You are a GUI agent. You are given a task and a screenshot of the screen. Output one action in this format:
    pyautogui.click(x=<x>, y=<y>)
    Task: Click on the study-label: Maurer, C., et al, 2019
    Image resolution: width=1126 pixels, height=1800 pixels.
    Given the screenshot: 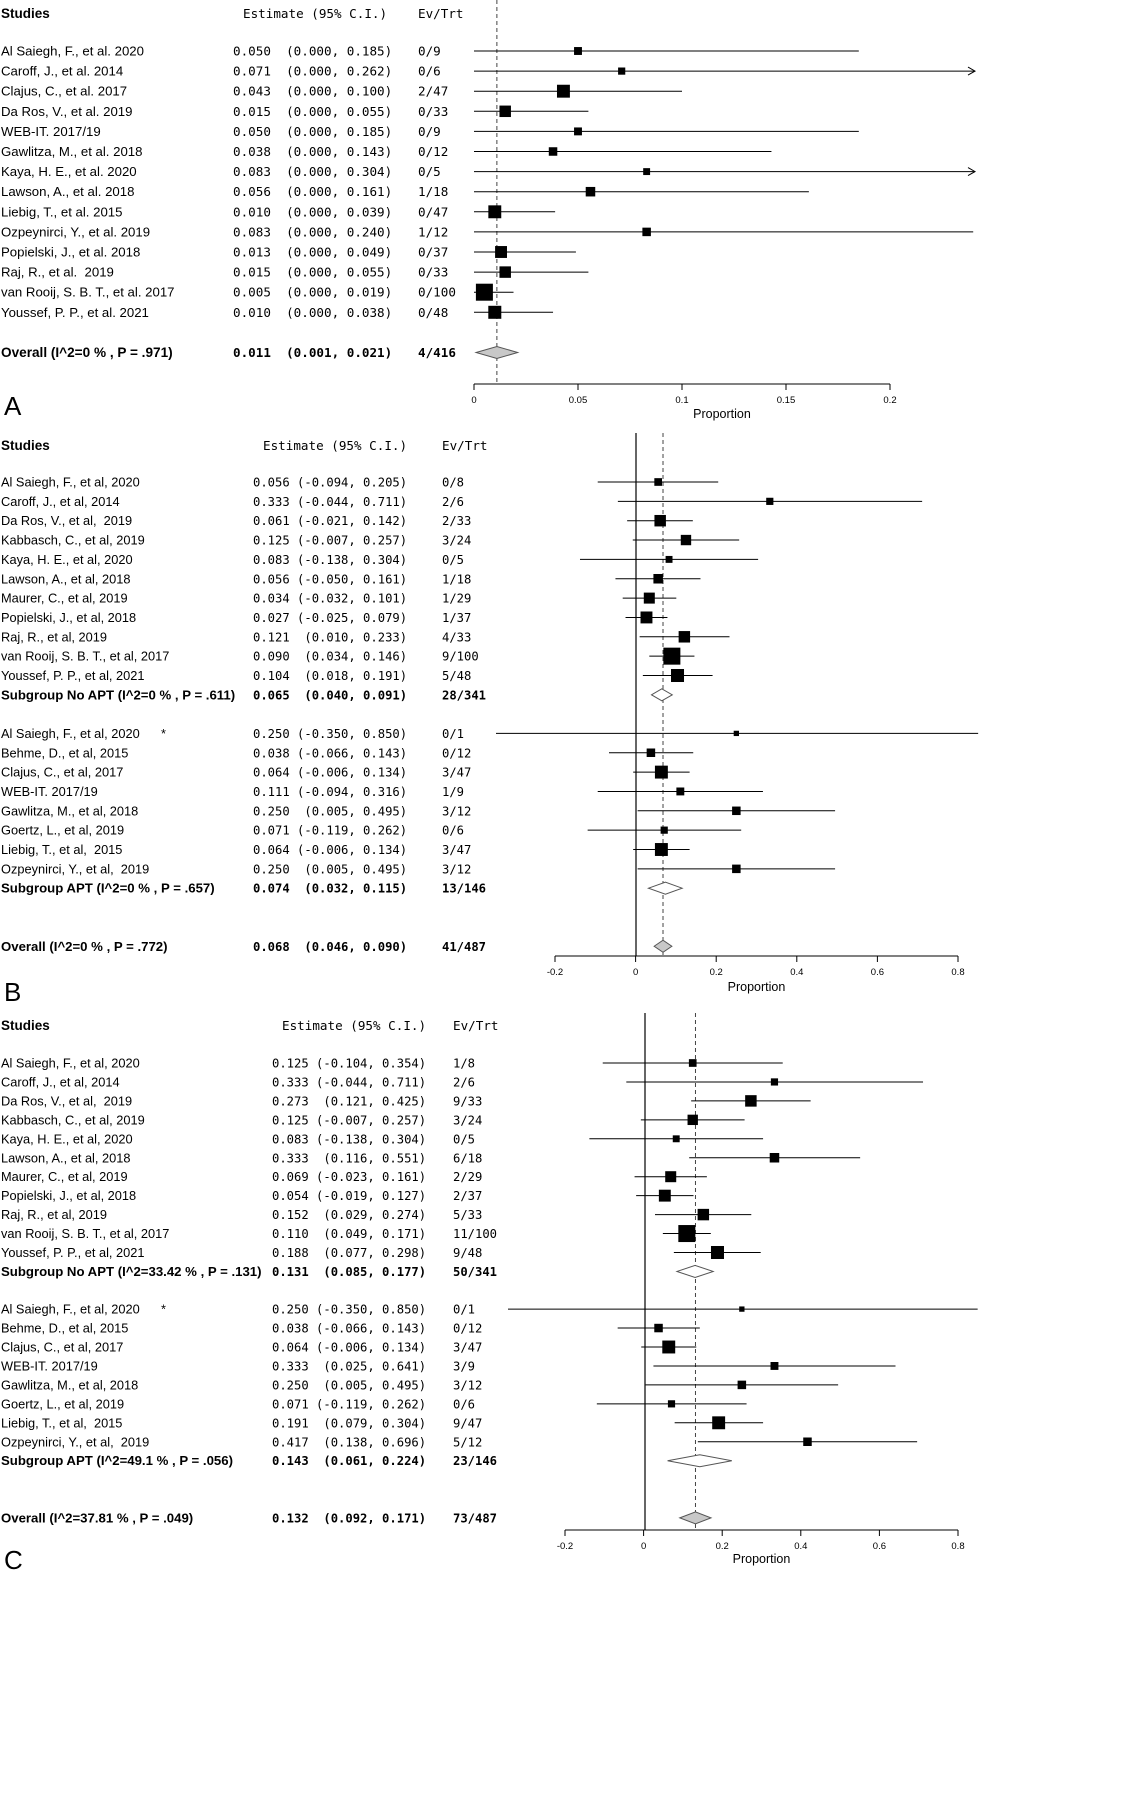 What is the action you would take?
    pyautogui.click(x=64, y=598)
    